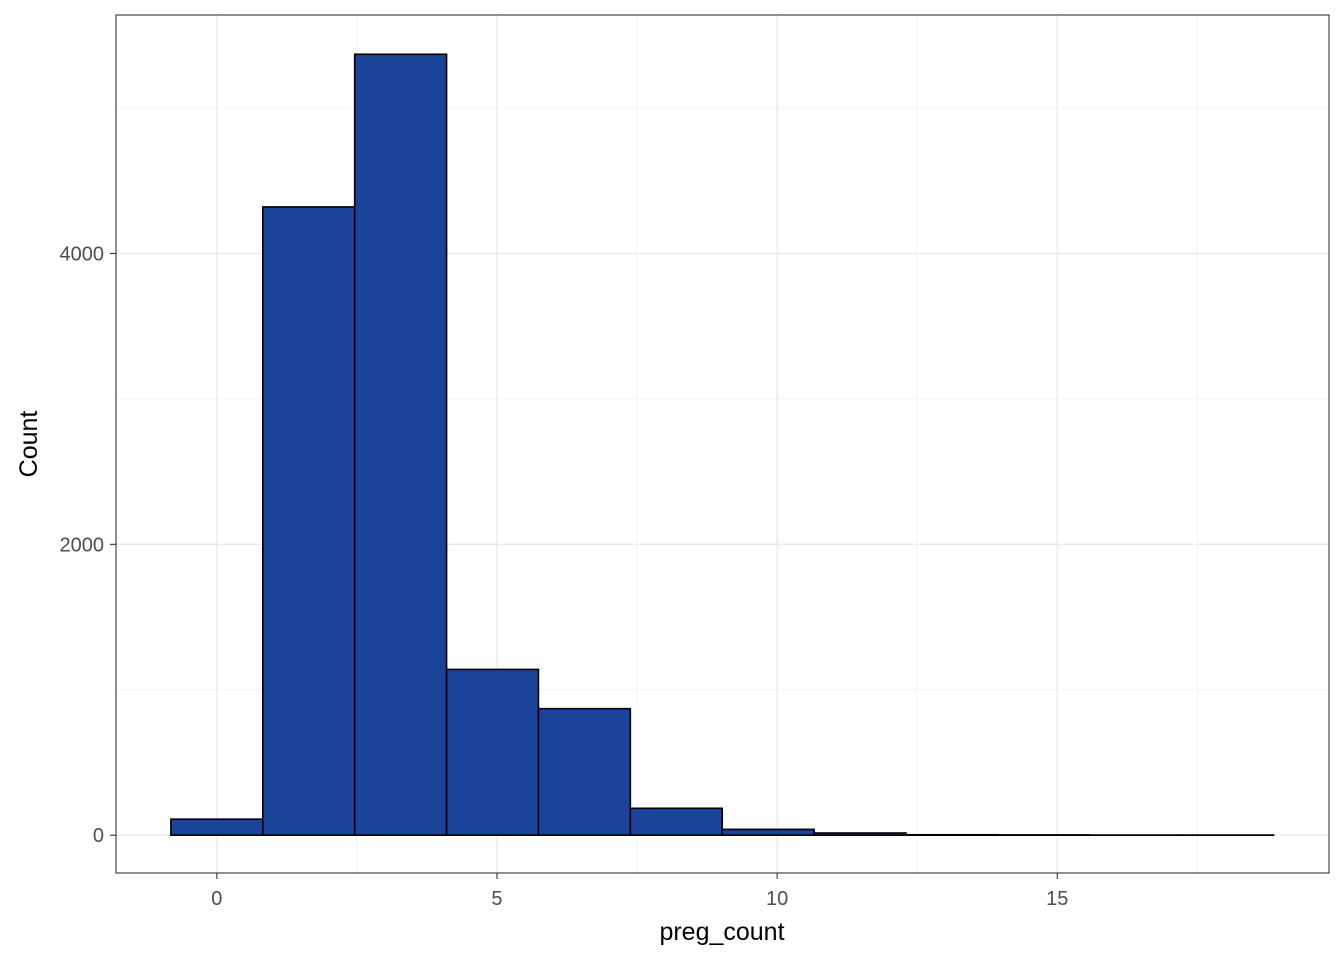  I want to click on x-axis-title: preg_count, so click(721, 932).